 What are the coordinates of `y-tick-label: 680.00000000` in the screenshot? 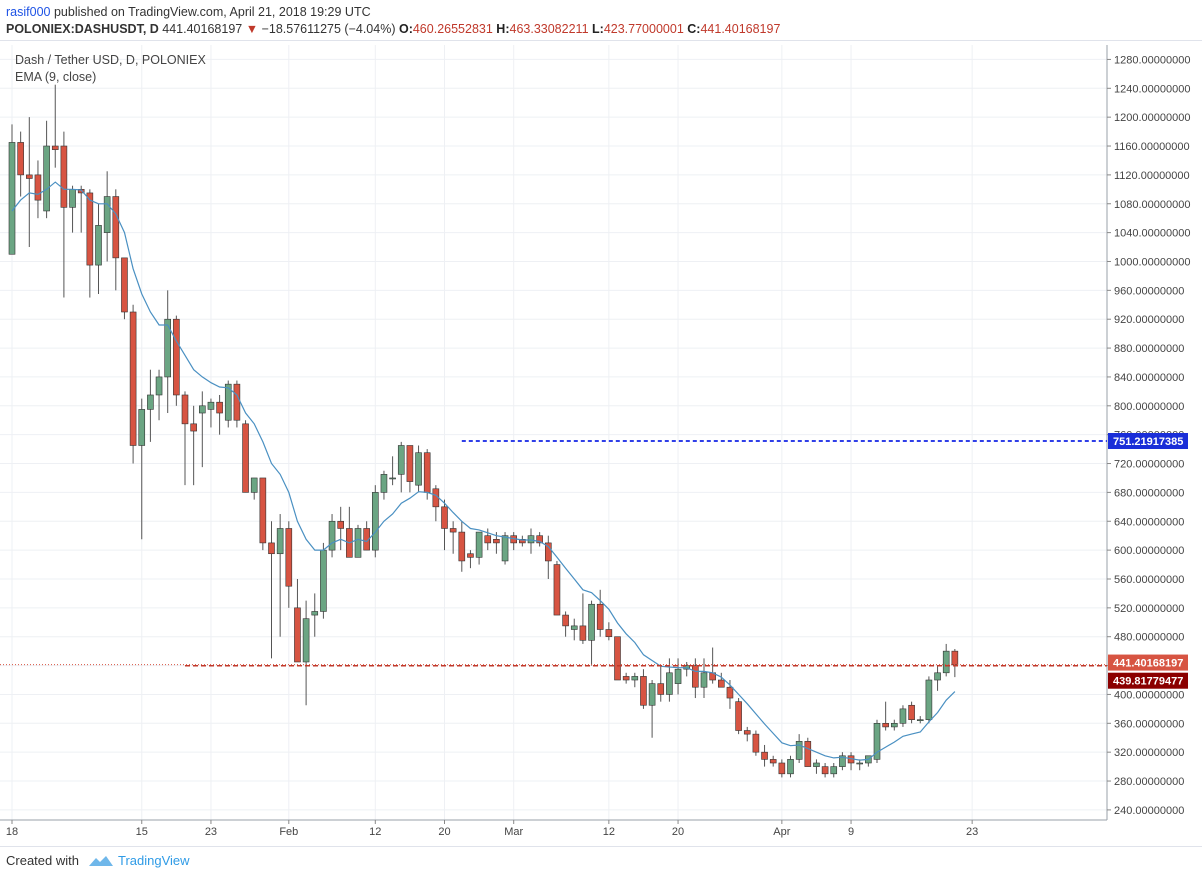 It's located at (1149, 493).